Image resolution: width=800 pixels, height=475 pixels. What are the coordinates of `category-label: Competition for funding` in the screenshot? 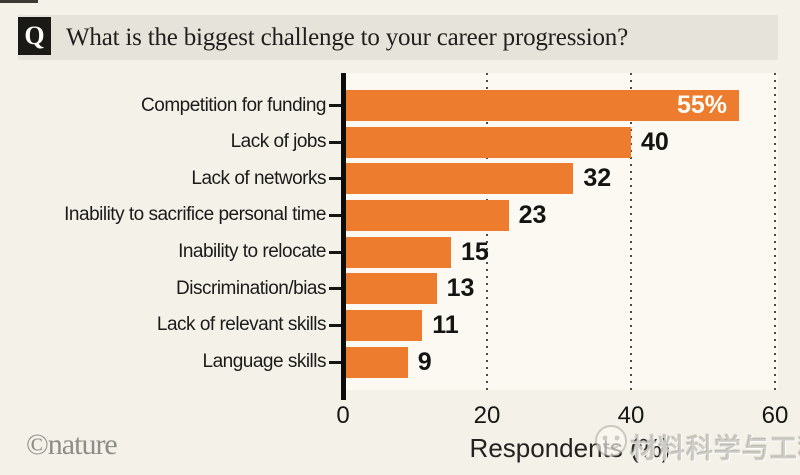 It's located at (233, 105).